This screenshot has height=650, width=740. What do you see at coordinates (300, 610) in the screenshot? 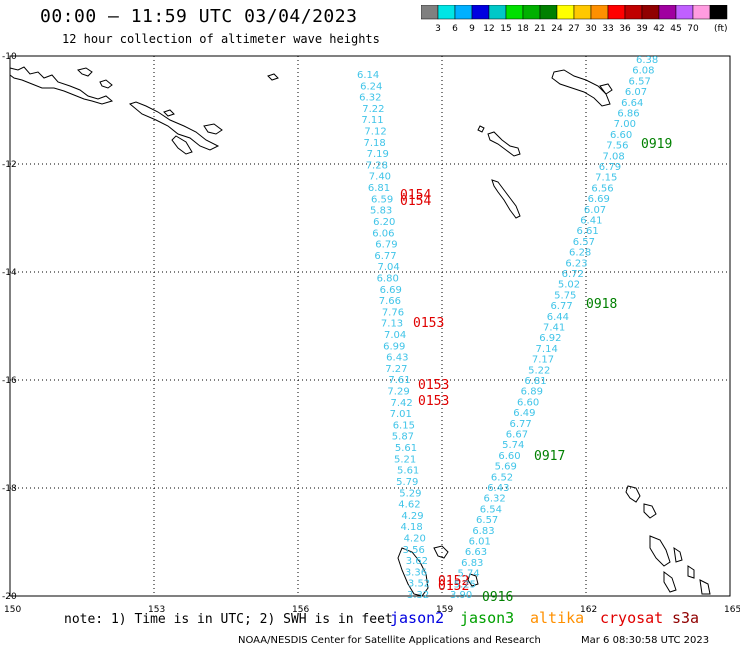
I see `lon-label: 156` at bounding box center [300, 610].